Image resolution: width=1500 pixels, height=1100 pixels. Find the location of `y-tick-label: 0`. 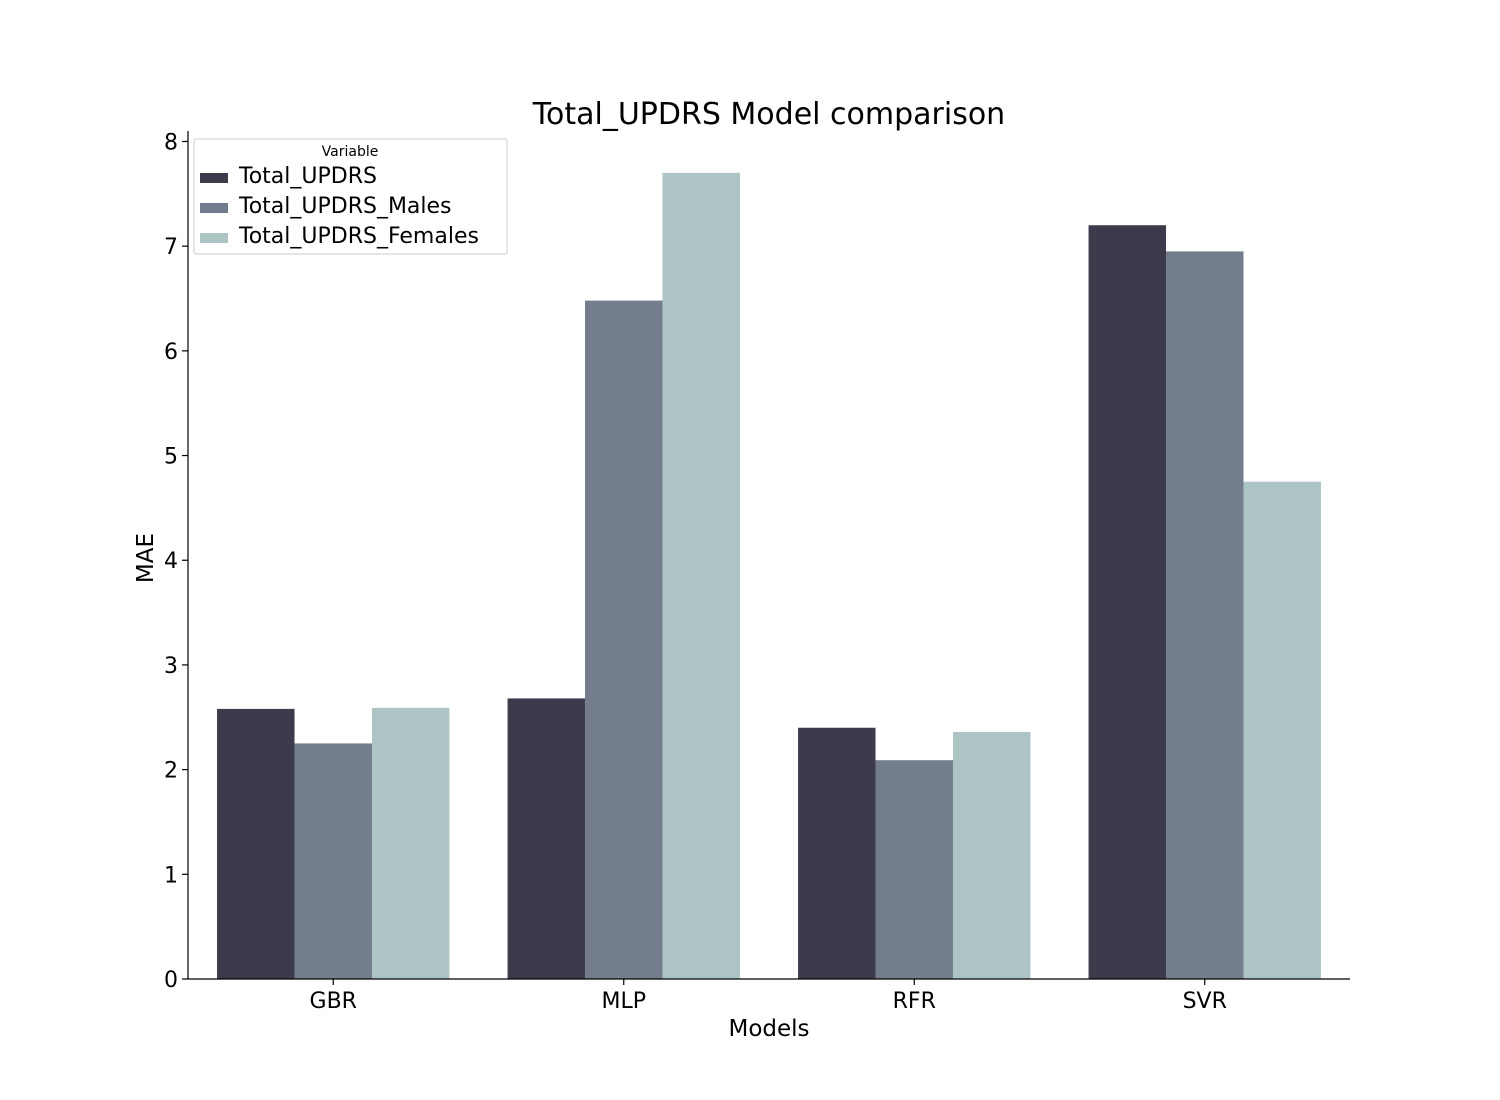

y-tick-label: 0 is located at coordinates (171, 980).